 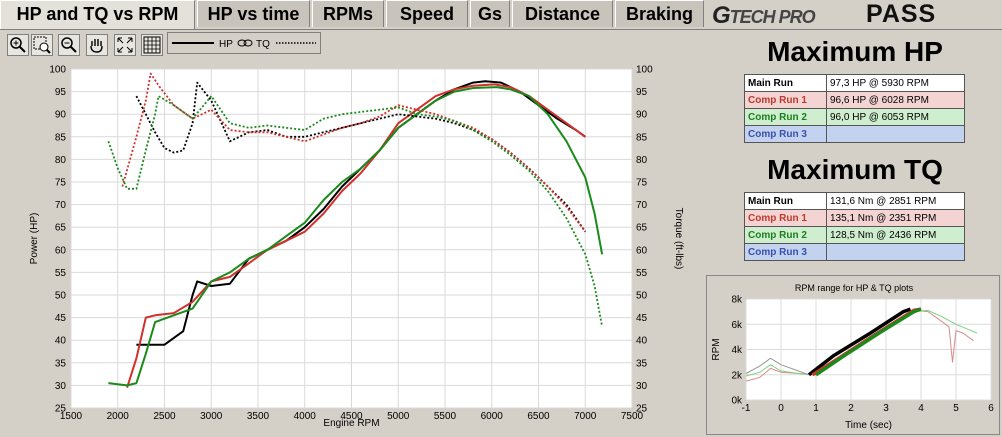 I want to click on max-tq-run-value, so click(x=895, y=252).